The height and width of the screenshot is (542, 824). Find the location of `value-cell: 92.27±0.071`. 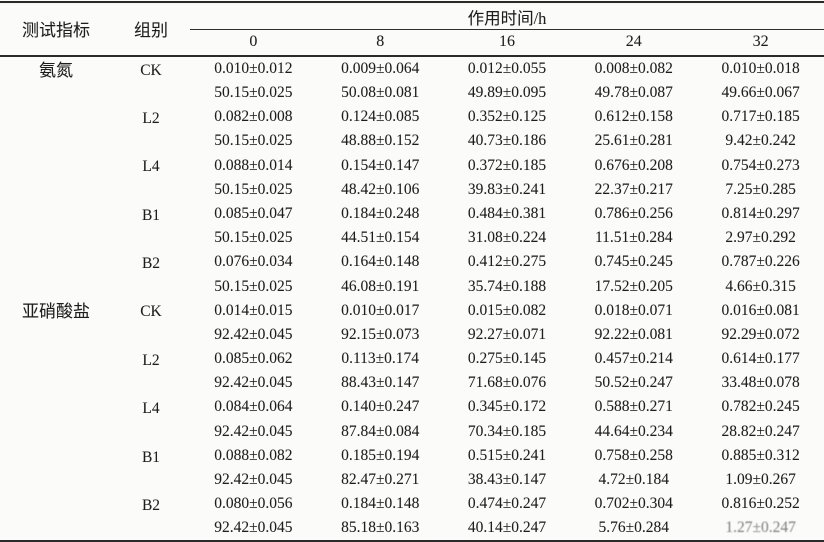

value-cell: 92.27±0.071 is located at coordinates (507, 334).